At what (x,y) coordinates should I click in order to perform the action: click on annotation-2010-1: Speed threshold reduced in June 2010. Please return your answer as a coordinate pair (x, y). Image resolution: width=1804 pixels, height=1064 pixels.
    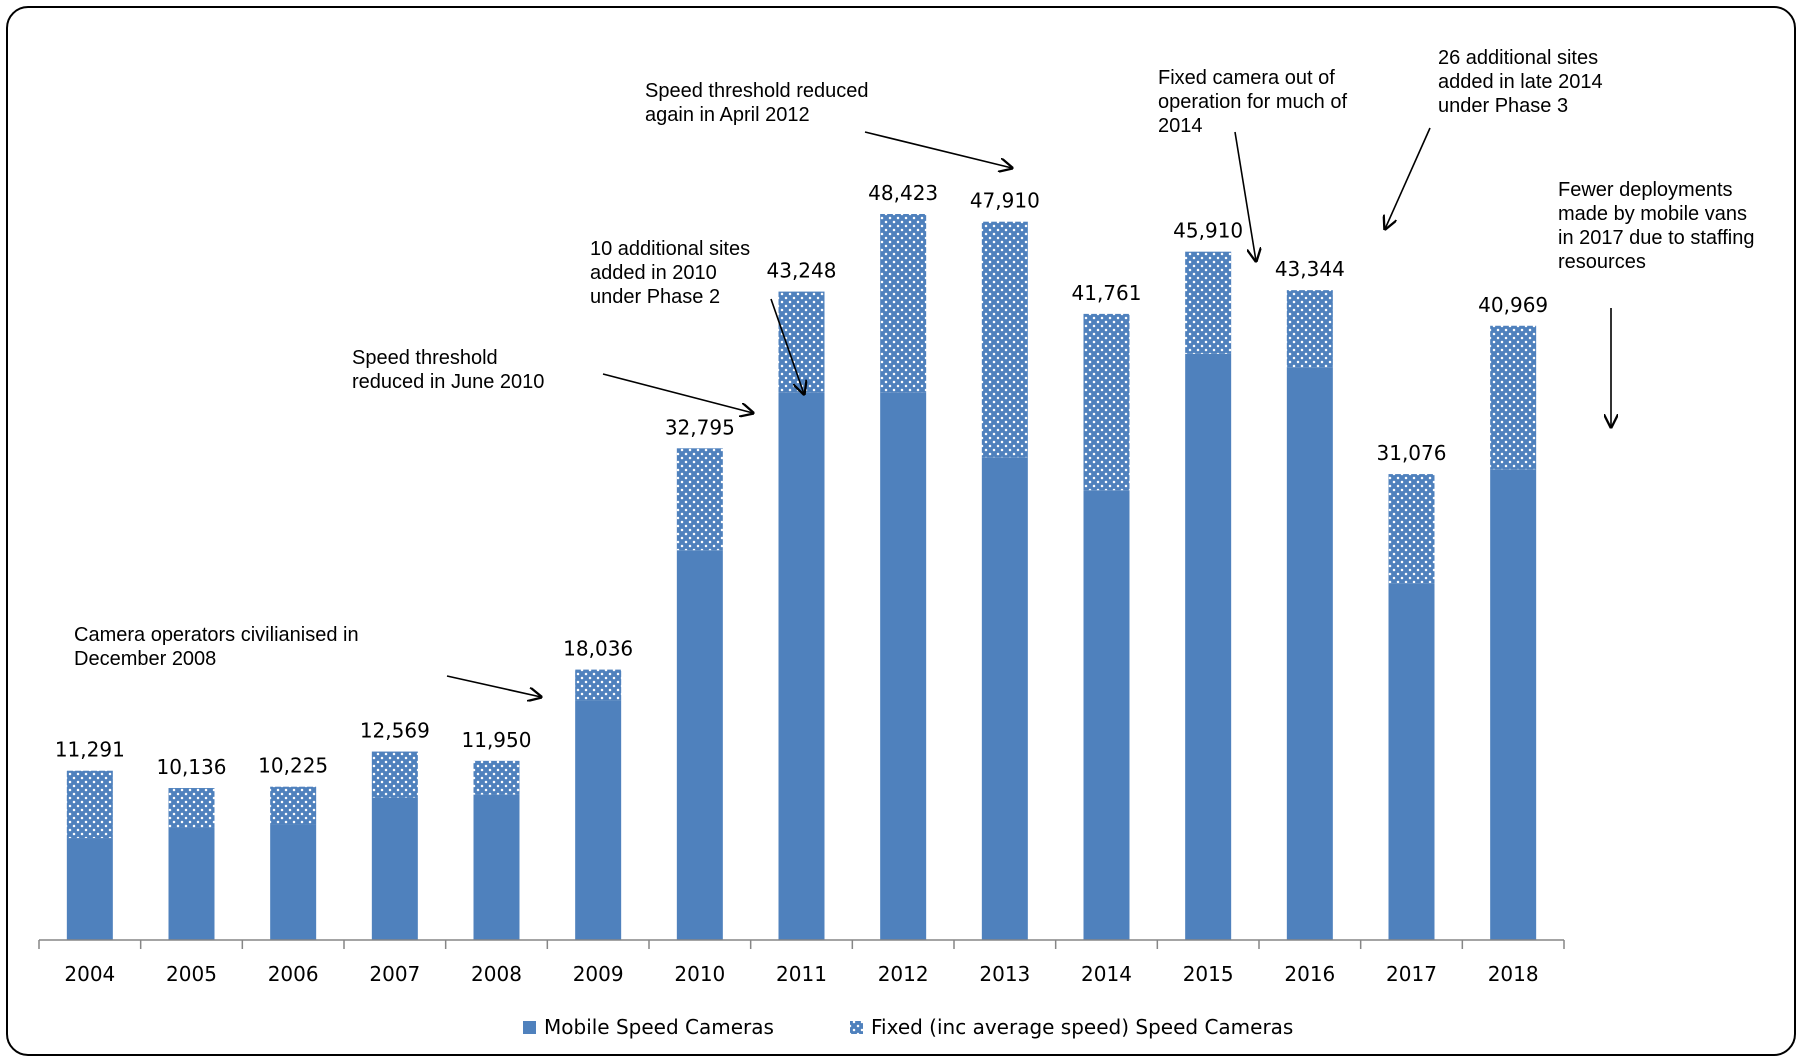
    Looking at the image, I should click on (552, 380).